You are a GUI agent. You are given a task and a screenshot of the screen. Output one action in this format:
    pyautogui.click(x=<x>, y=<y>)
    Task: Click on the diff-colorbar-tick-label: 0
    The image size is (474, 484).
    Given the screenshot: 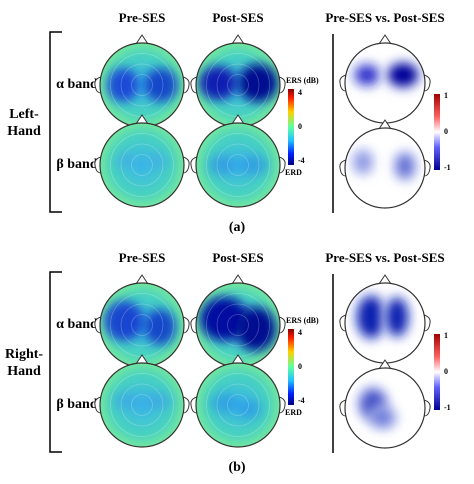 What is the action you would take?
    pyautogui.click(x=446, y=131)
    